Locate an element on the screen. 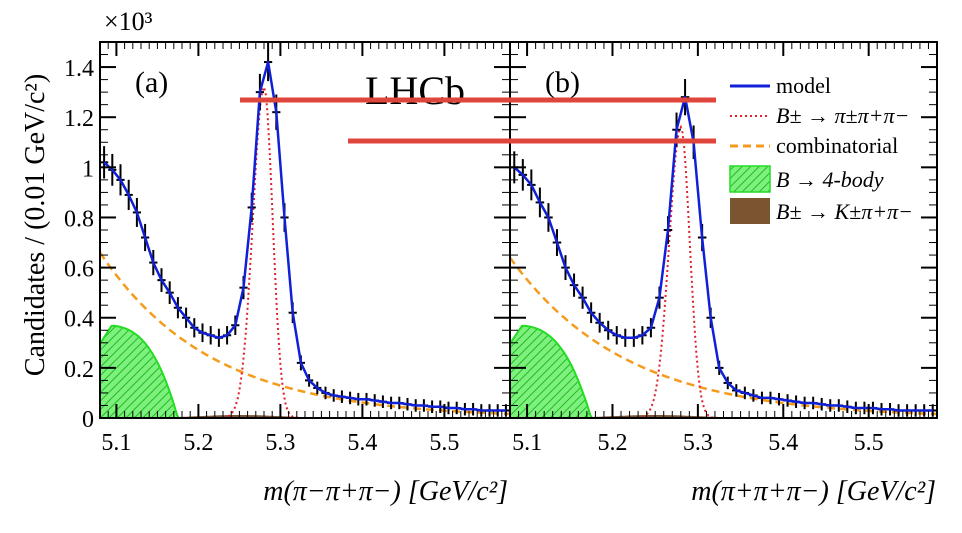 Image resolution: width=962 pixels, height=533 pixels. y-axis-multiplier: ×10³ is located at coordinates (128, 21).